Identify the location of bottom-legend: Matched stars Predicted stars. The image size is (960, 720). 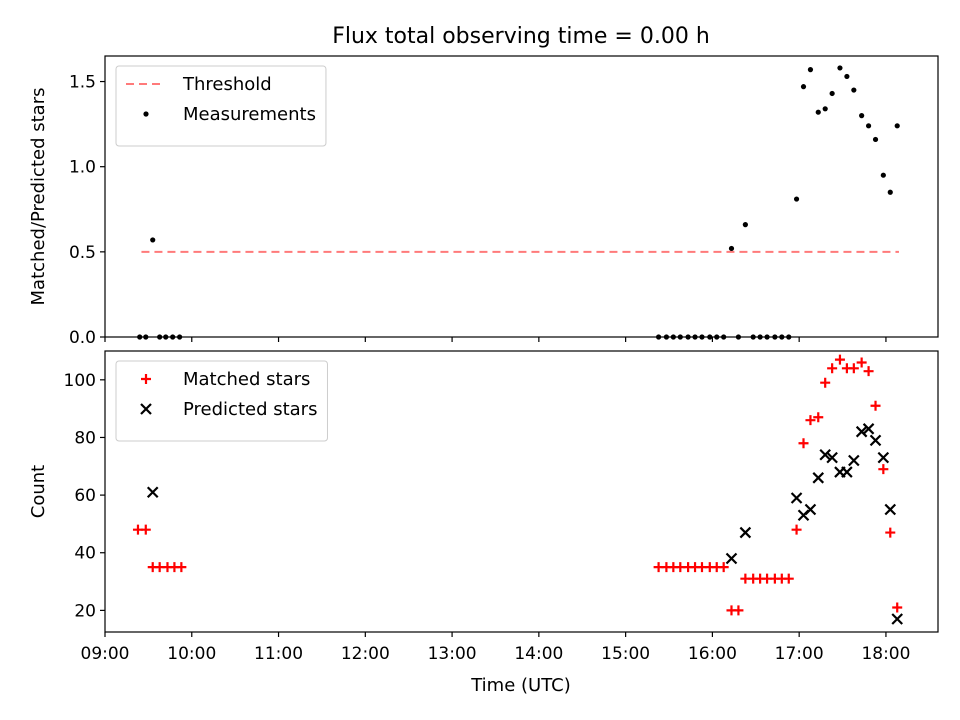
(221, 401).